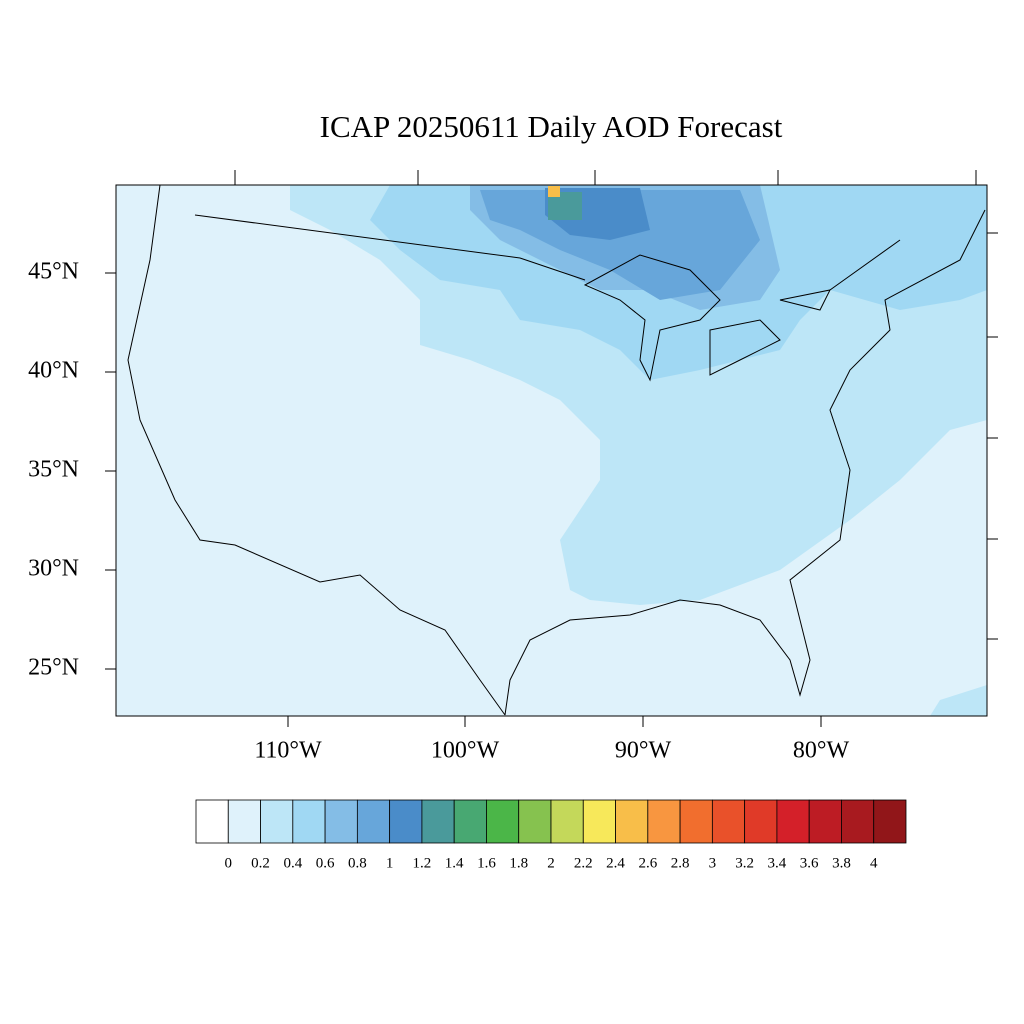 The image size is (1024, 1024). I want to click on lat-label: 40°N, so click(53, 371).